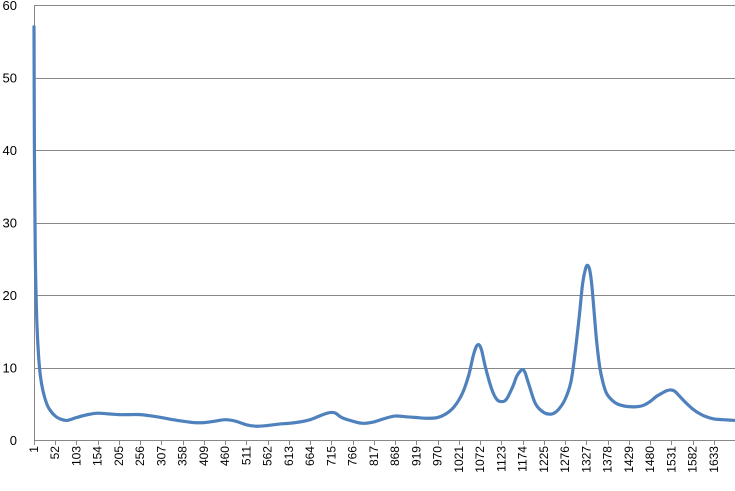  What do you see at coordinates (459, 459) in the screenshot?
I see `x-tick-label: 1021` at bounding box center [459, 459].